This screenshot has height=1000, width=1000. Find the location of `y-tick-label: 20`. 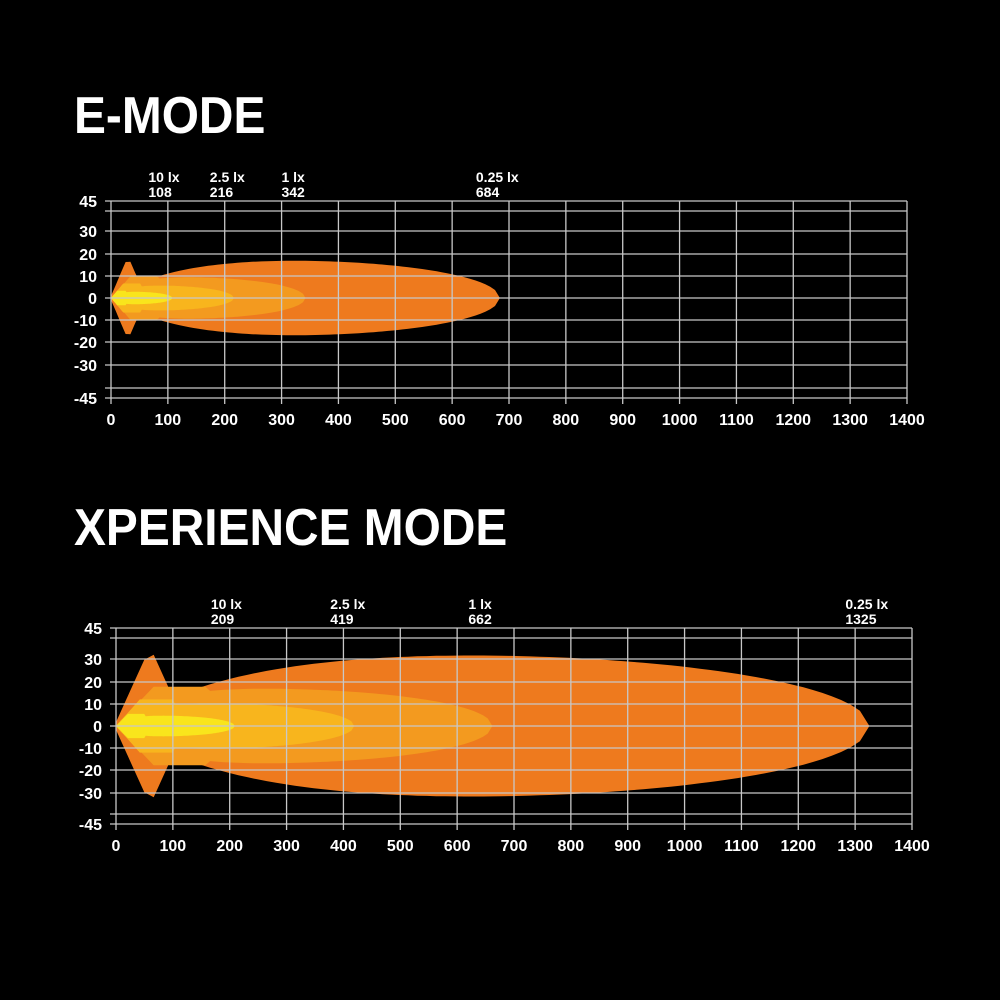

y-tick-label: 20 is located at coordinates (88, 255).